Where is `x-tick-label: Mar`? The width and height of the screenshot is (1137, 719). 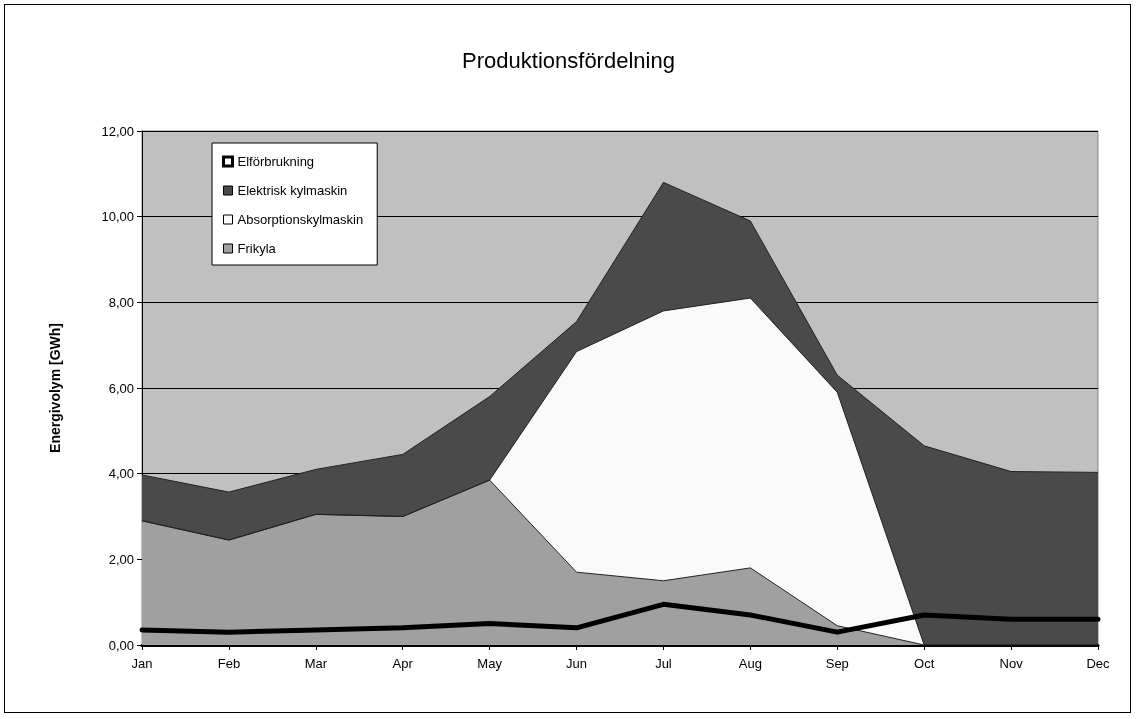
x-tick-label: Mar is located at coordinates (316, 663).